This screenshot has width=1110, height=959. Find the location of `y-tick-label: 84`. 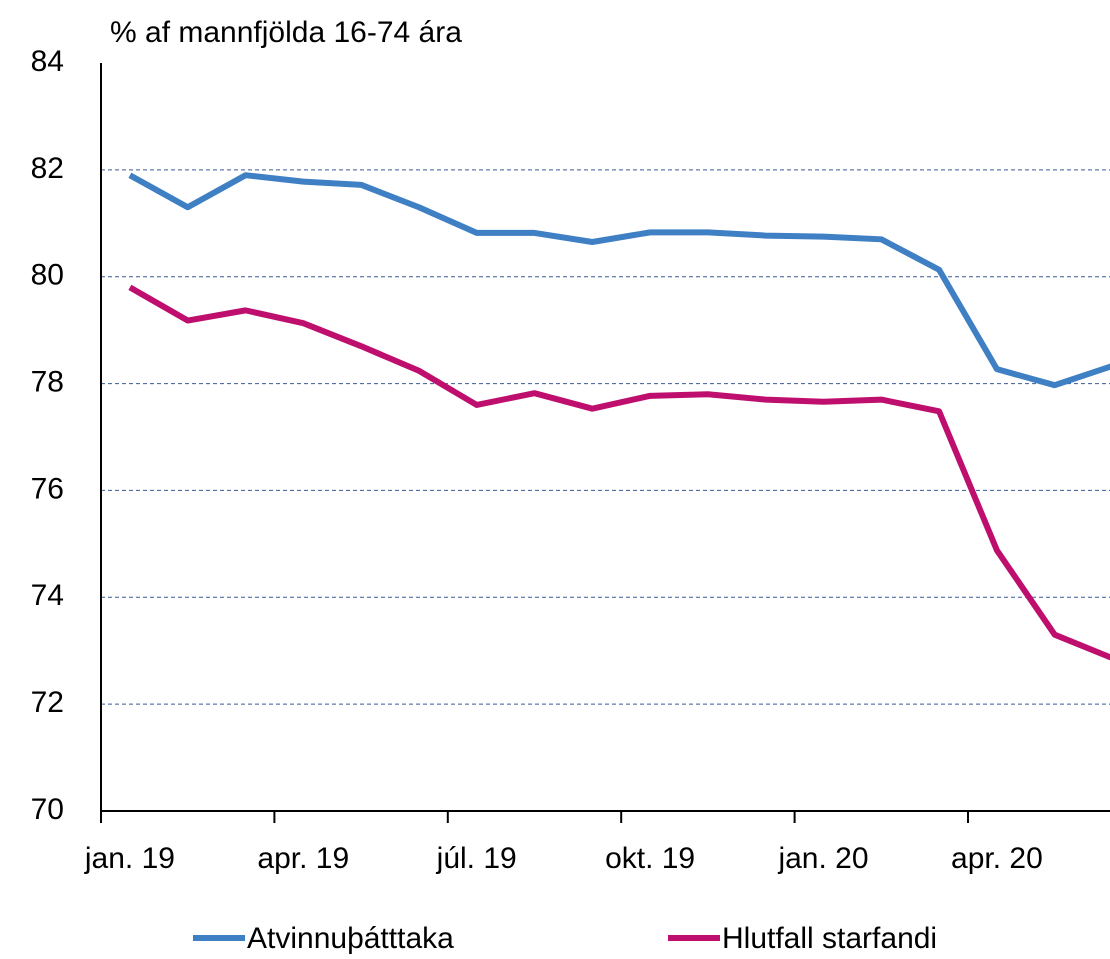

y-tick-label: 84 is located at coordinates (47, 61).